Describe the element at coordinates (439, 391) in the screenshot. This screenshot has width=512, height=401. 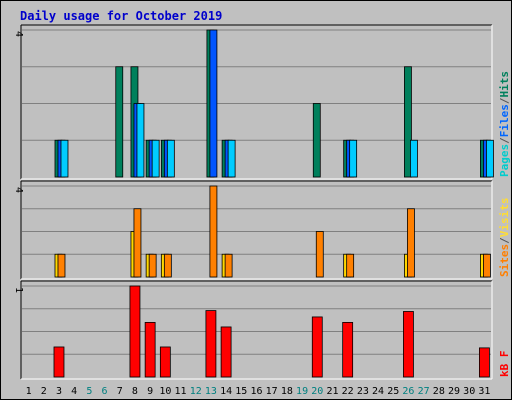
I see `x-tick-label: 28` at that location.